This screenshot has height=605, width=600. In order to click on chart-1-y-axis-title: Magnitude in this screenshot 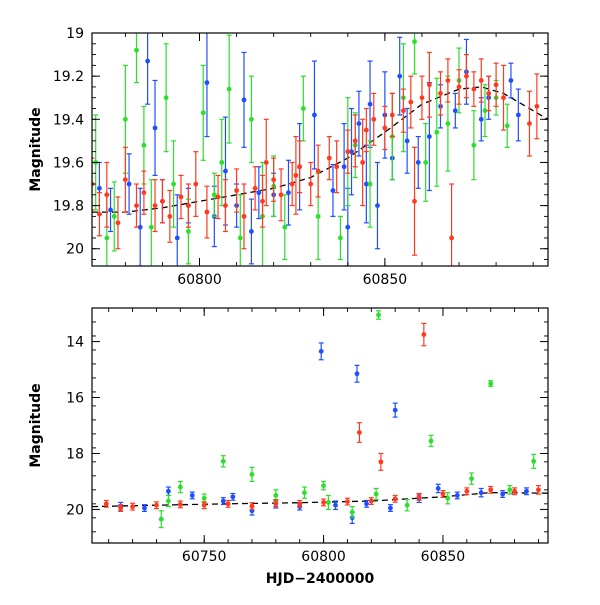, I will do `click(36, 425)`.